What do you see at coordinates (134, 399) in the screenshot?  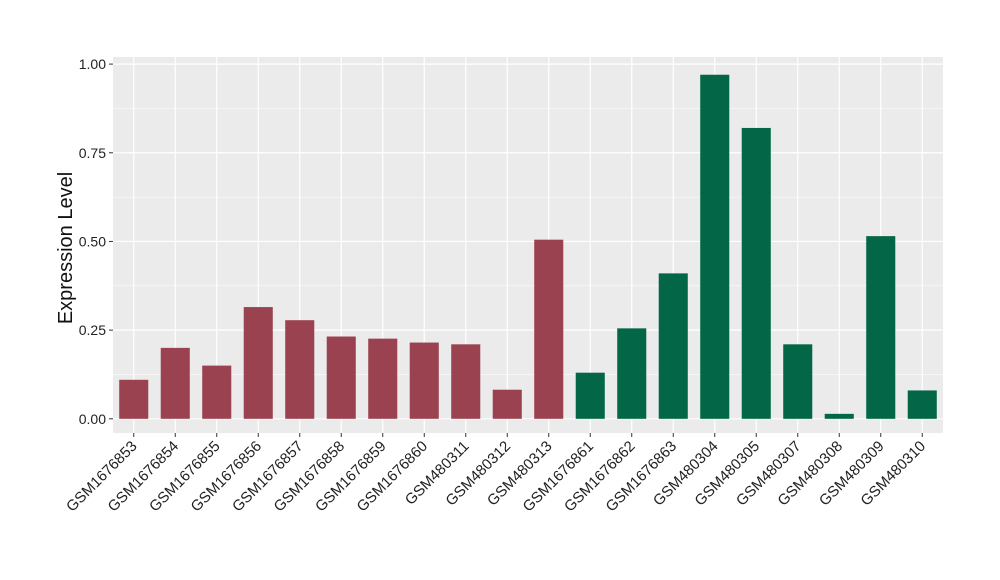 I see `bar-gsm1676853` at bounding box center [134, 399].